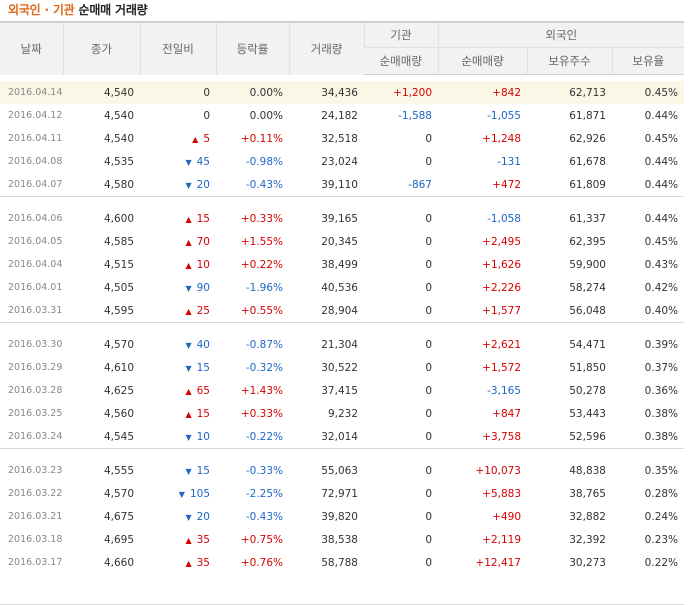 The width and height of the screenshot is (696, 605). I want to click on cell-rate: -0.87%, so click(264, 344).